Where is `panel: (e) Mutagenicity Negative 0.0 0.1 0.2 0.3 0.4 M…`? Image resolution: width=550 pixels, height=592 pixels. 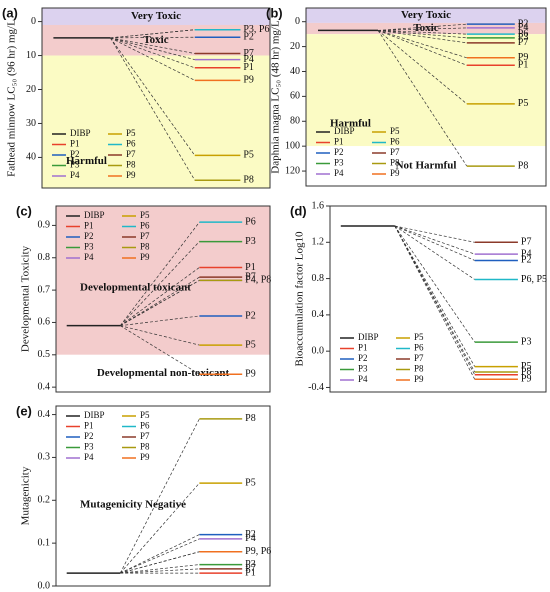
panel: (e) Mutagenicity Negative 0.0 0.1 0.2 0.3 0.4 M… is located at coordinates (143, 497).